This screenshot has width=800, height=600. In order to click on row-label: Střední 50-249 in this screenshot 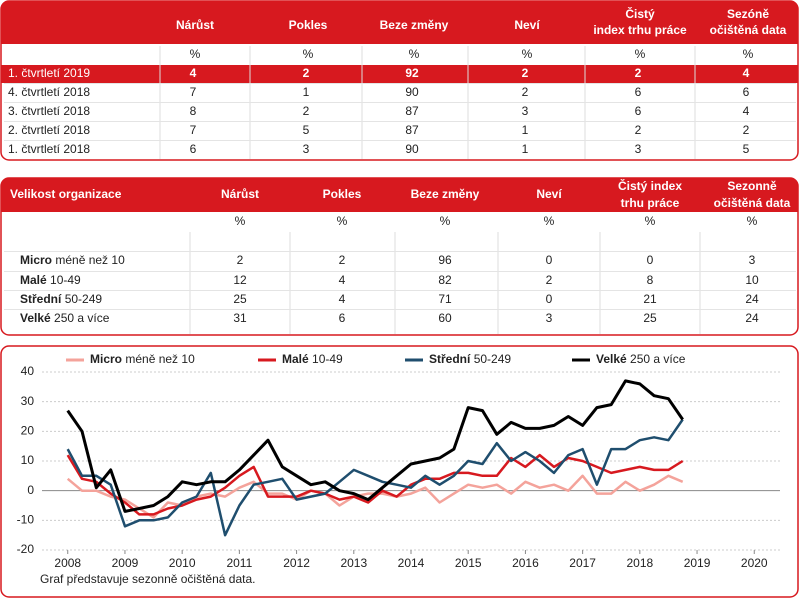, I will do `click(61, 299)`.